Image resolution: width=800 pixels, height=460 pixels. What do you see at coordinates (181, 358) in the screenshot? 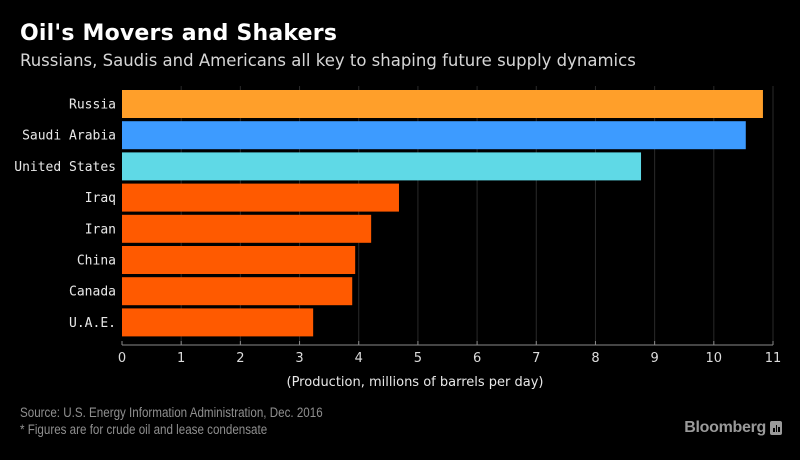
I see `x-tick-label: 1` at bounding box center [181, 358].